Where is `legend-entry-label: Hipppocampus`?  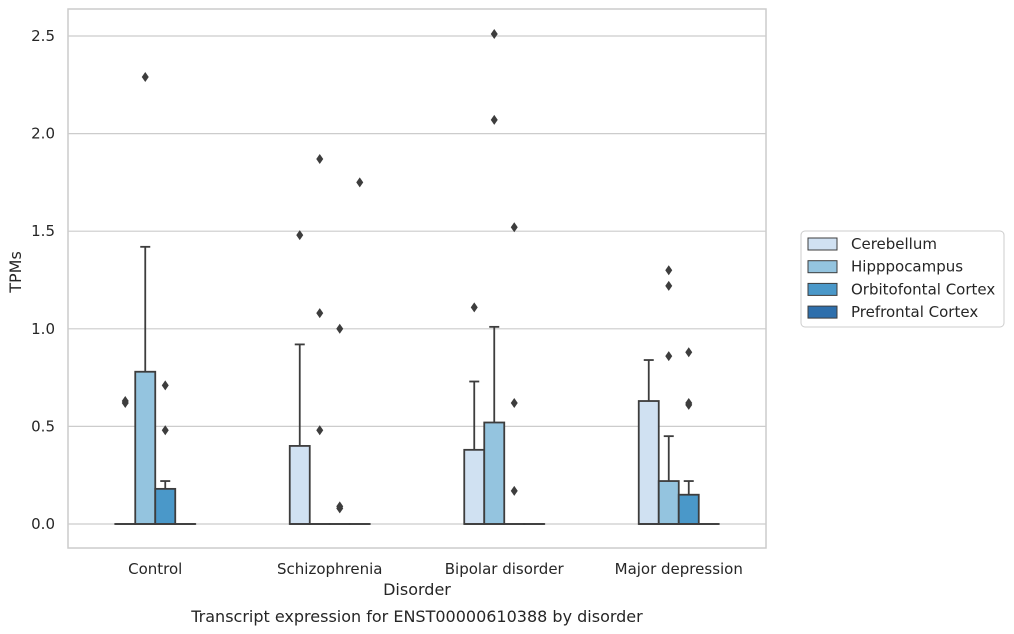 legend-entry-label: Hipppocampus is located at coordinates (907, 267).